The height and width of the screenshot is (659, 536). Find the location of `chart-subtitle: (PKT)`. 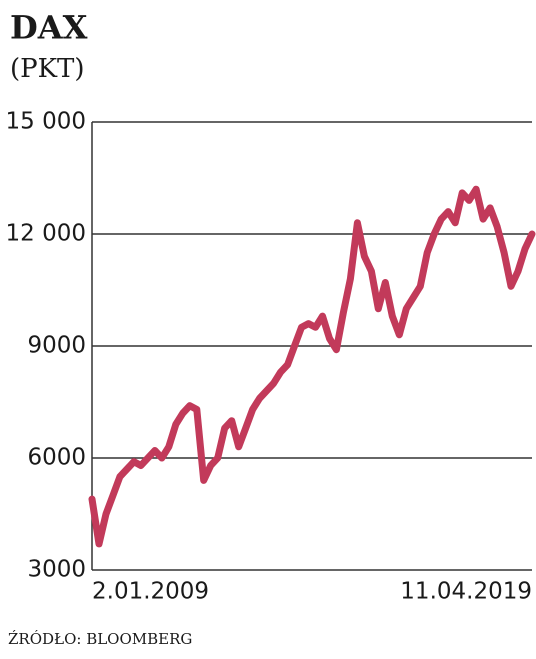

chart-subtitle: (PKT) is located at coordinates (47, 69).